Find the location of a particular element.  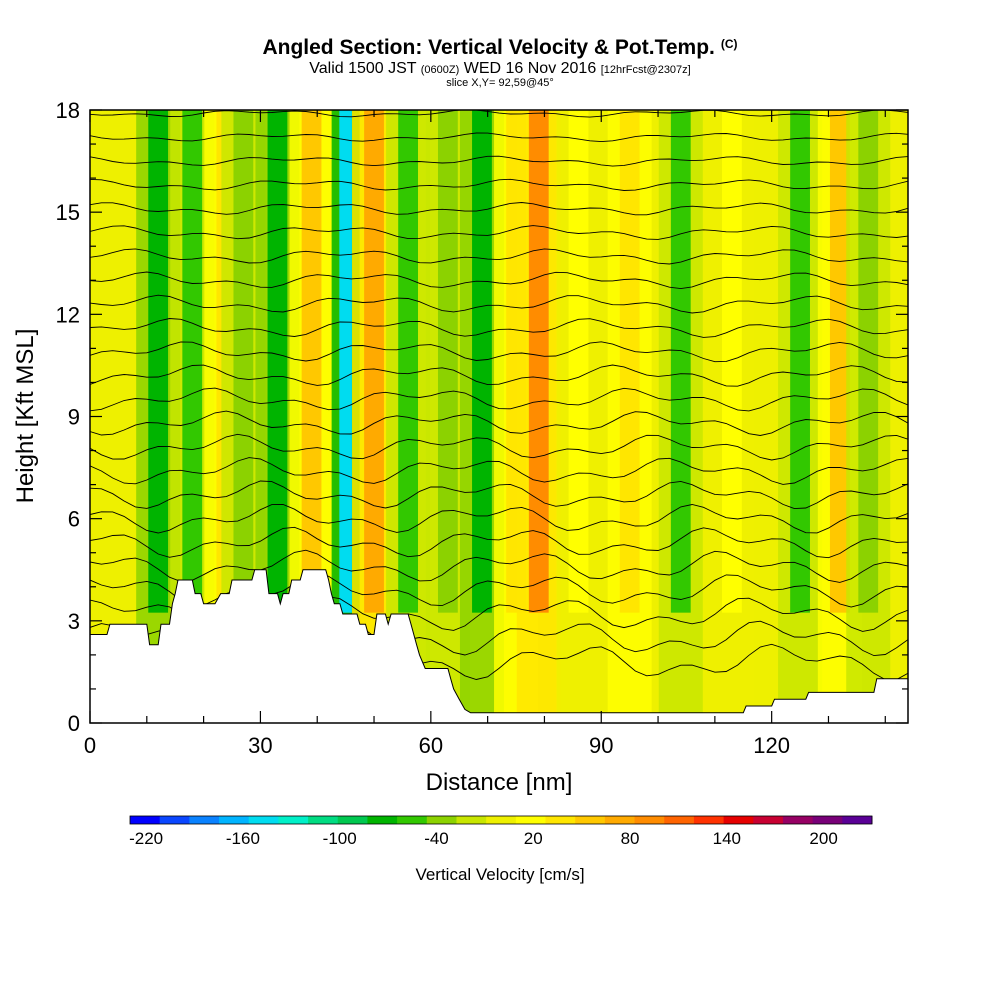

colorbar-tick-label: -40 is located at coordinates (436, 838).